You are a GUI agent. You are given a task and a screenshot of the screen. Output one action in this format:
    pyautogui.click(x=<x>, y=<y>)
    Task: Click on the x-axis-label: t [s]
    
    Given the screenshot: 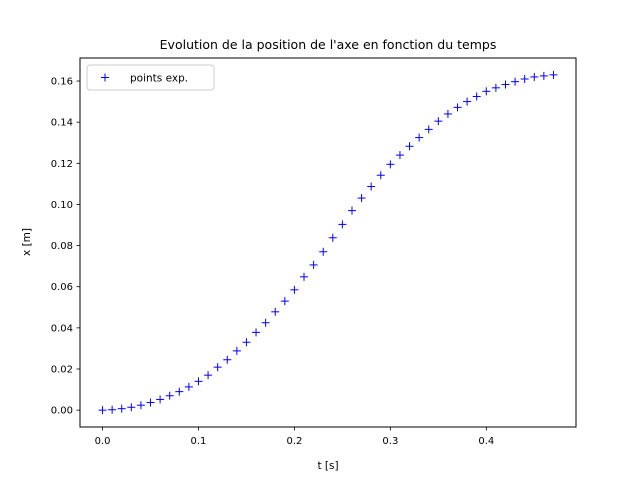 What is the action you would take?
    pyautogui.click(x=327, y=466)
    